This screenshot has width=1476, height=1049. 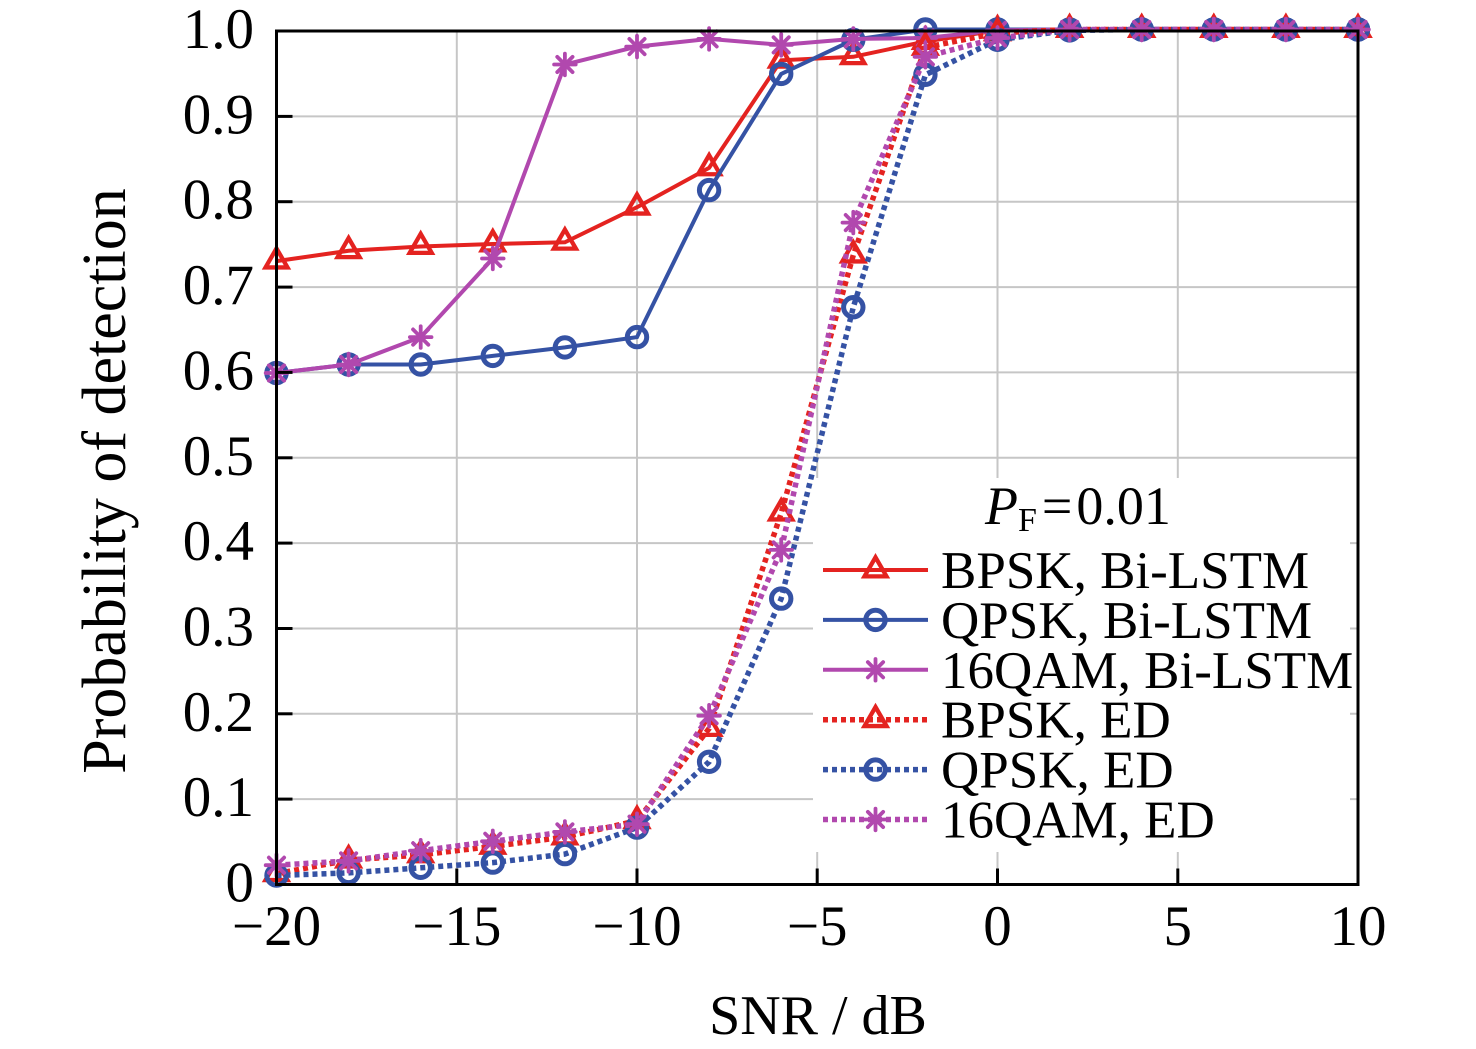 I want to click on svg-text: 0.6, so click(x=218, y=370).